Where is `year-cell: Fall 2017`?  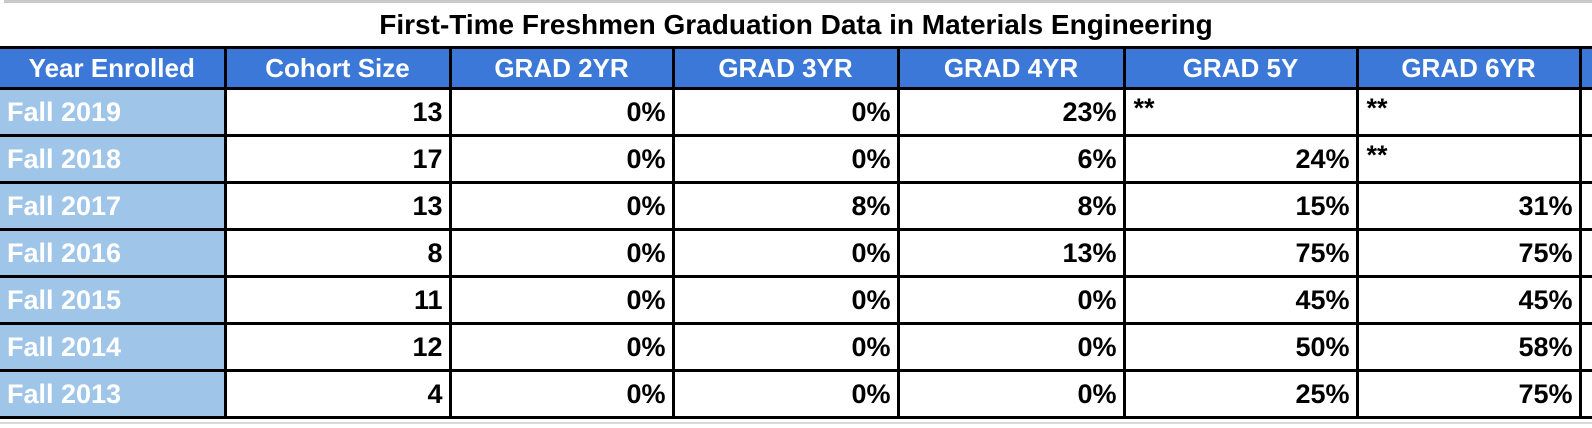
year-cell: Fall 2017 is located at coordinates (113, 206).